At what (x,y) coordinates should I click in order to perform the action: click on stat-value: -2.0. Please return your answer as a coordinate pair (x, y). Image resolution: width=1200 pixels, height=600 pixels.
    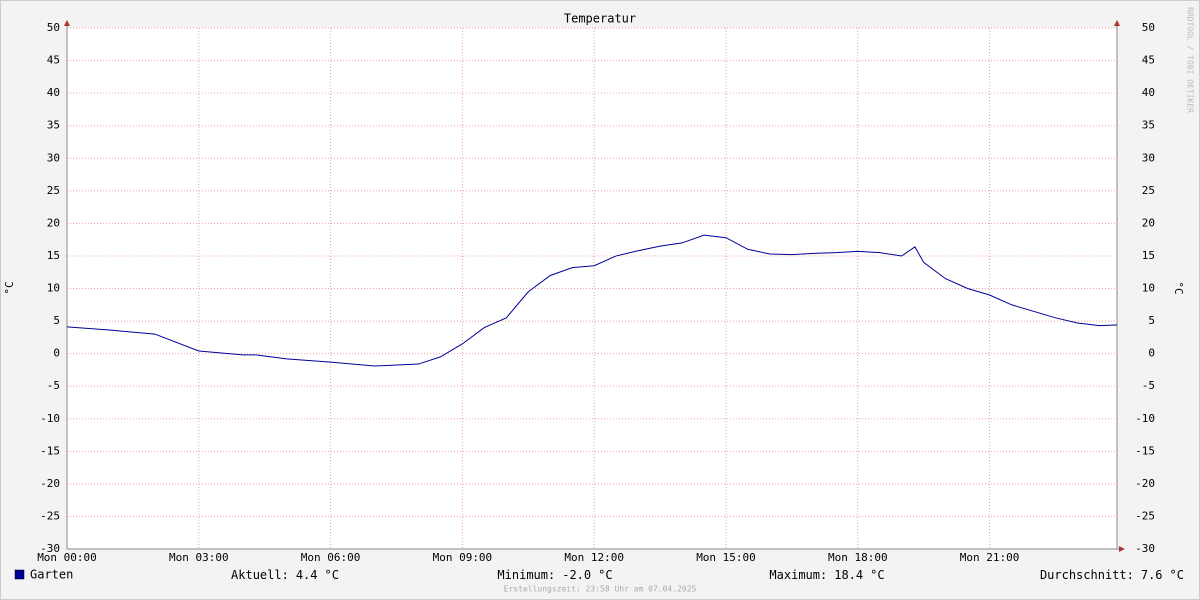
    Looking at the image, I should click on (576, 575).